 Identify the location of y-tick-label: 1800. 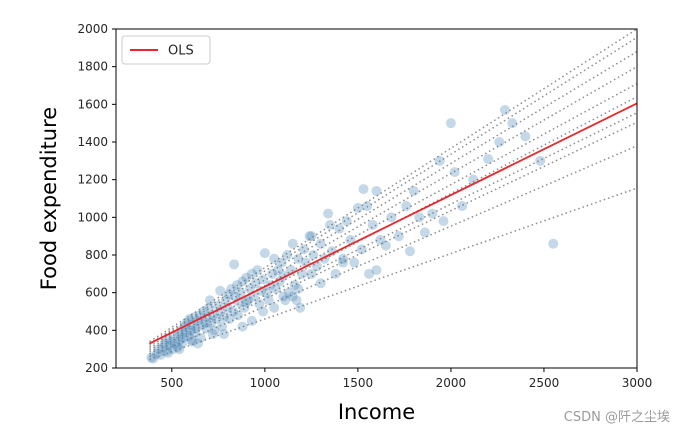
(92, 67).